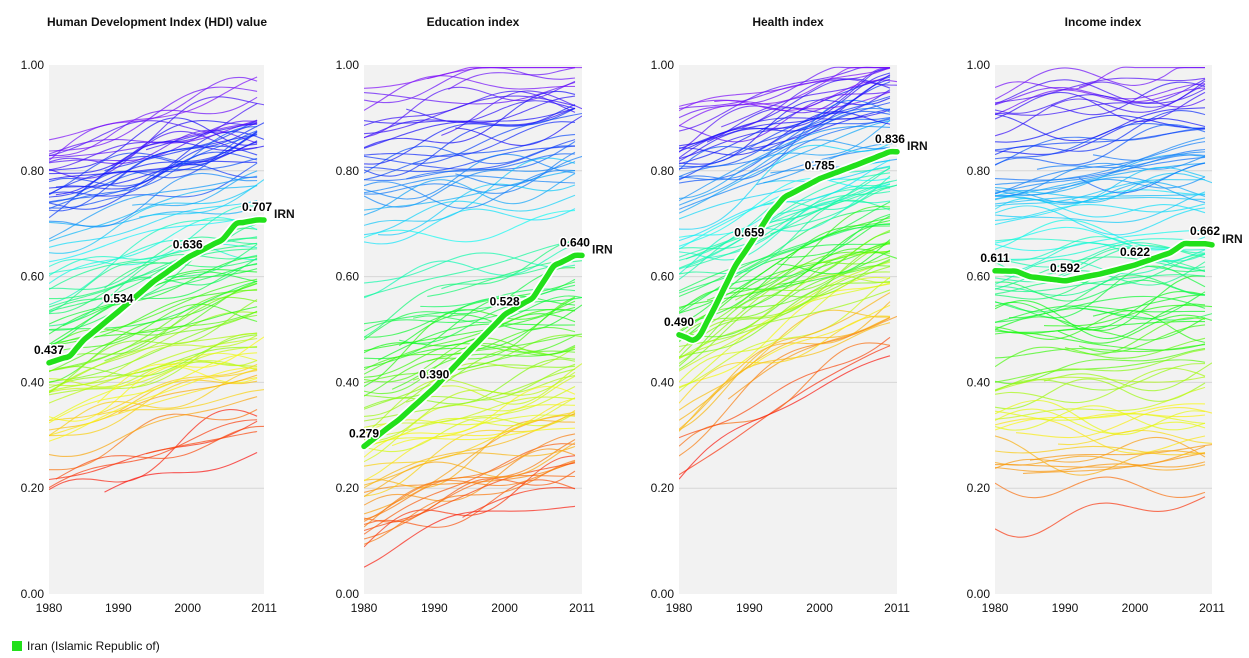 The height and width of the screenshot is (658, 1249). Describe the element at coordinates (93, 646) in the screenshot. I see `legend-label: Iran (Islamic Republic of)` at that location.